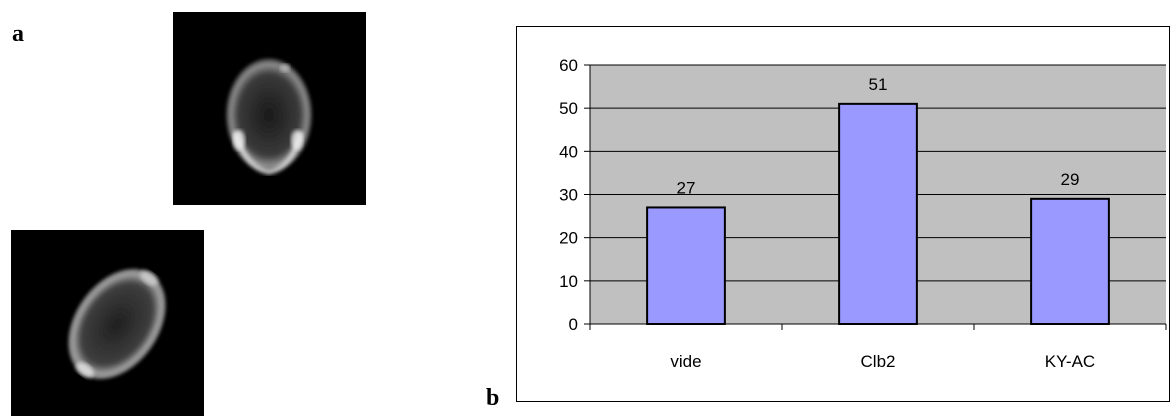 The height and width of the screenshot is (416, 1176). What do you see at coordinates (686, 265) in the screenshot?
I see `bar-vide` at bounding box center [686, 265].